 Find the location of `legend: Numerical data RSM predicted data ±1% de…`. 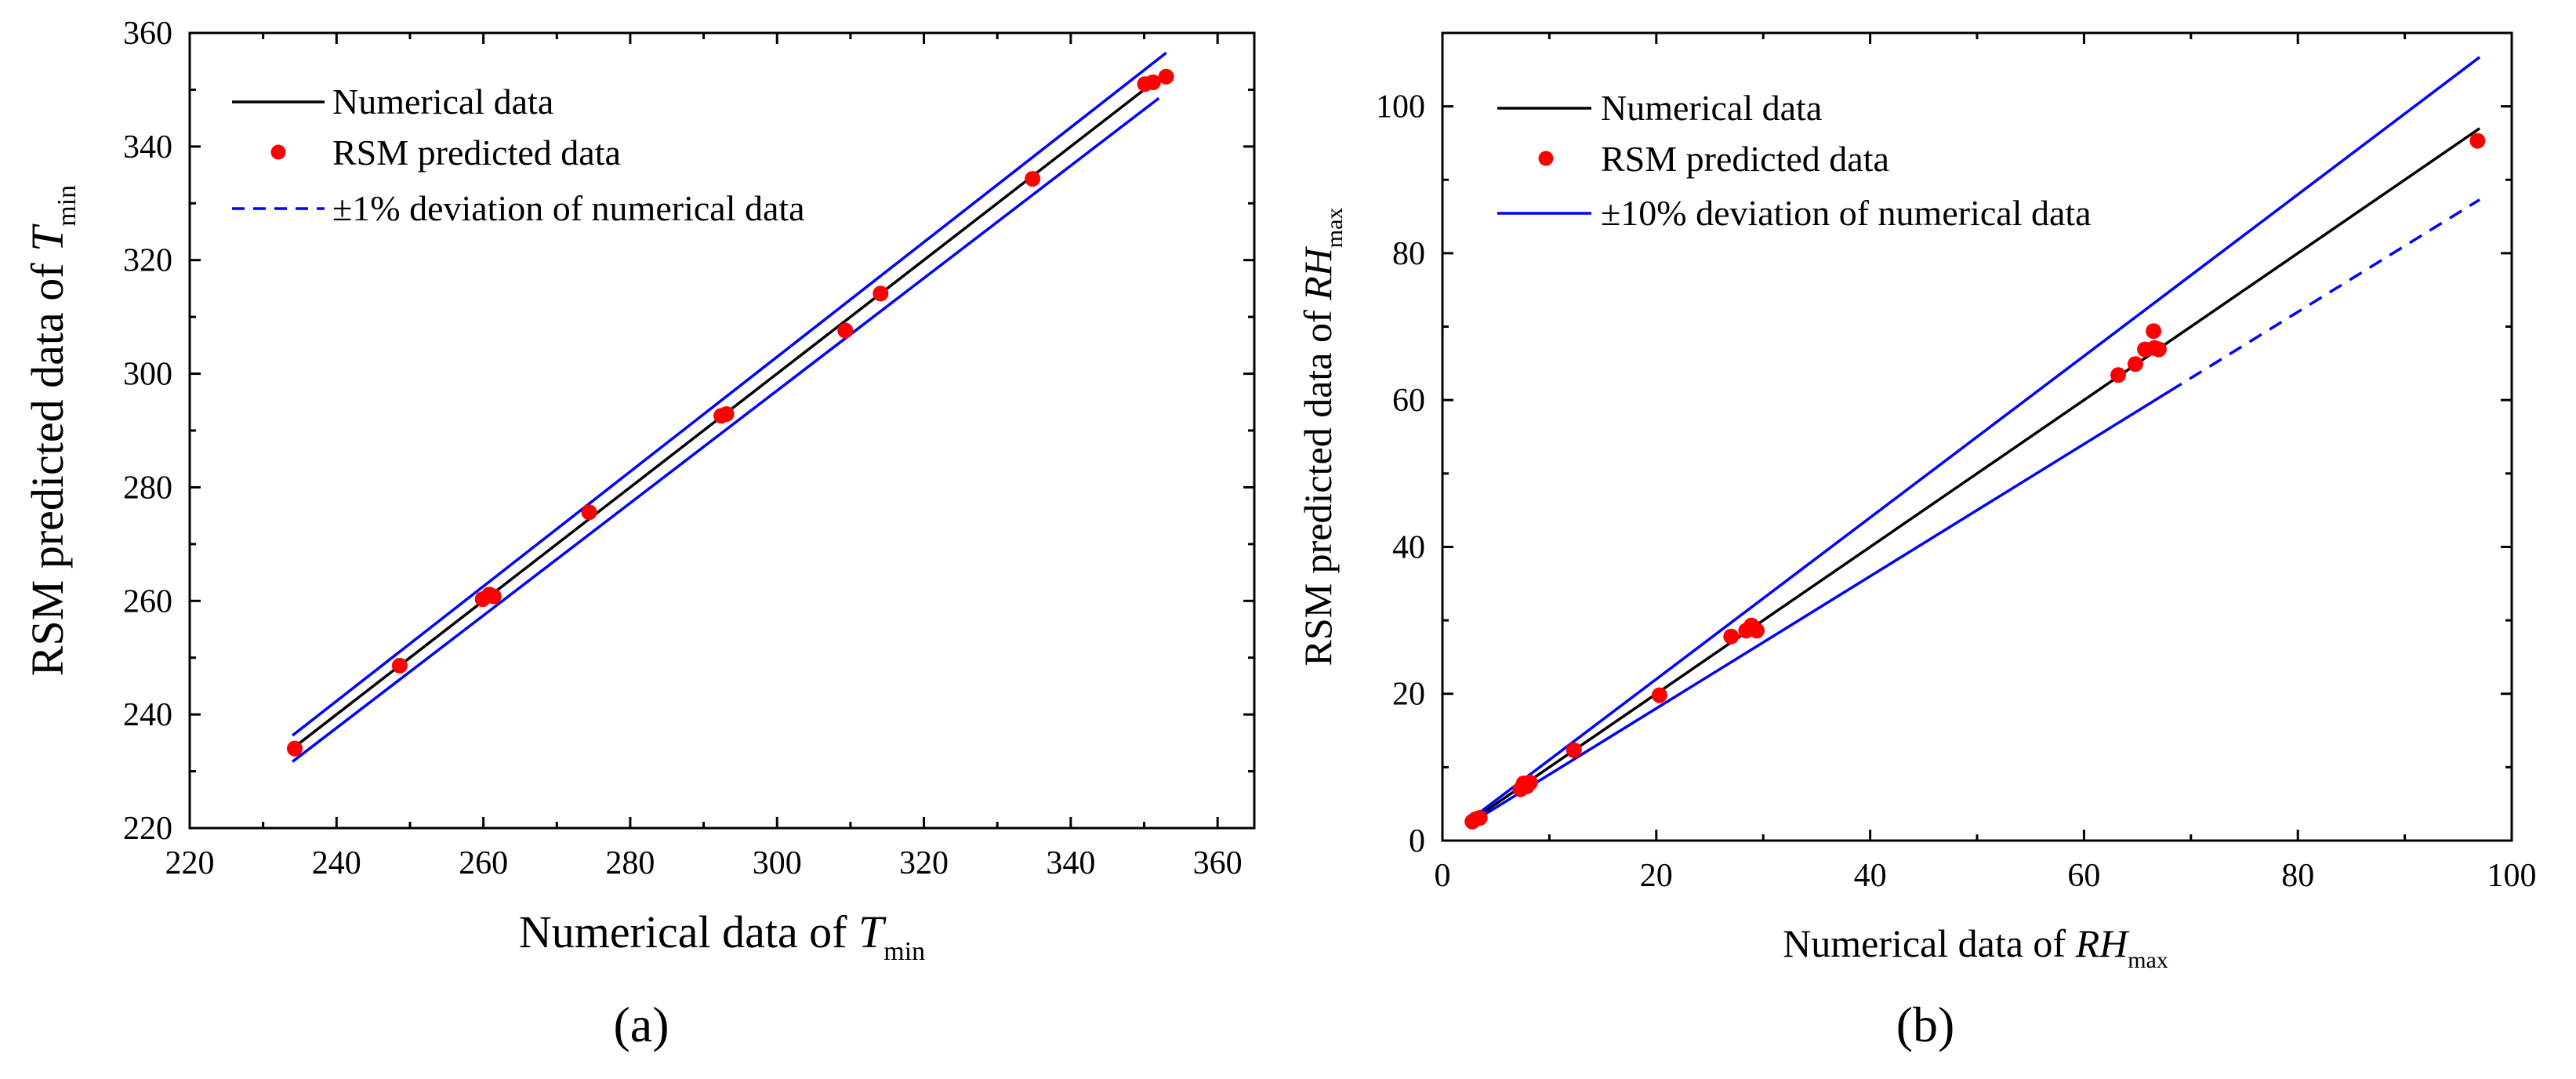

legend: Numerical data RSM predicted data ±1% de… is located at coordinates (519, 155).